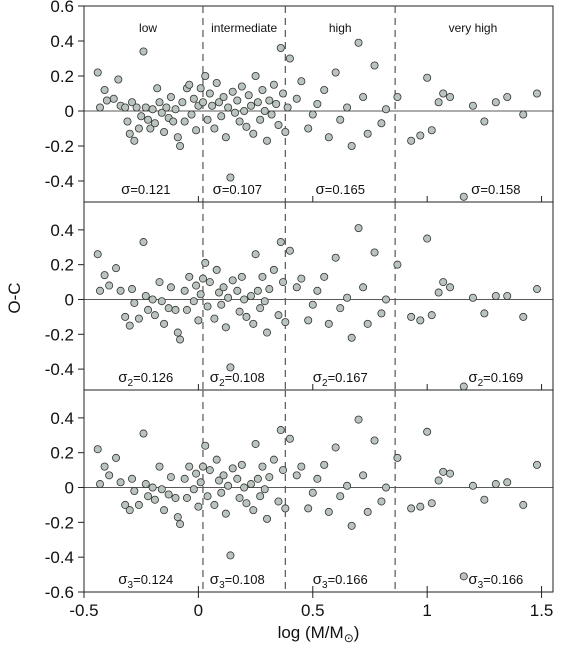  I want to click on sigma-value: =0.169, so click(503, 377).